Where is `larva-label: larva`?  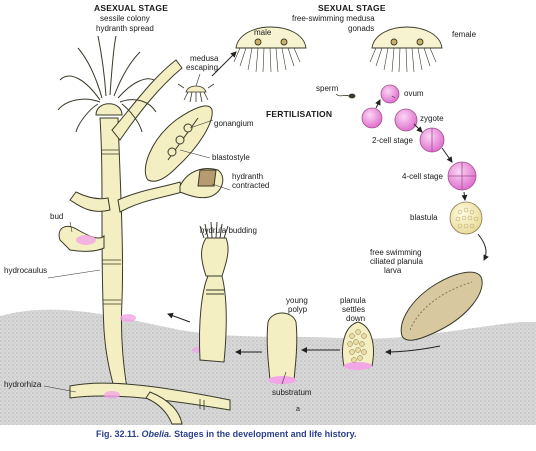 larva-label: larva is located at coordinates (393, 270).